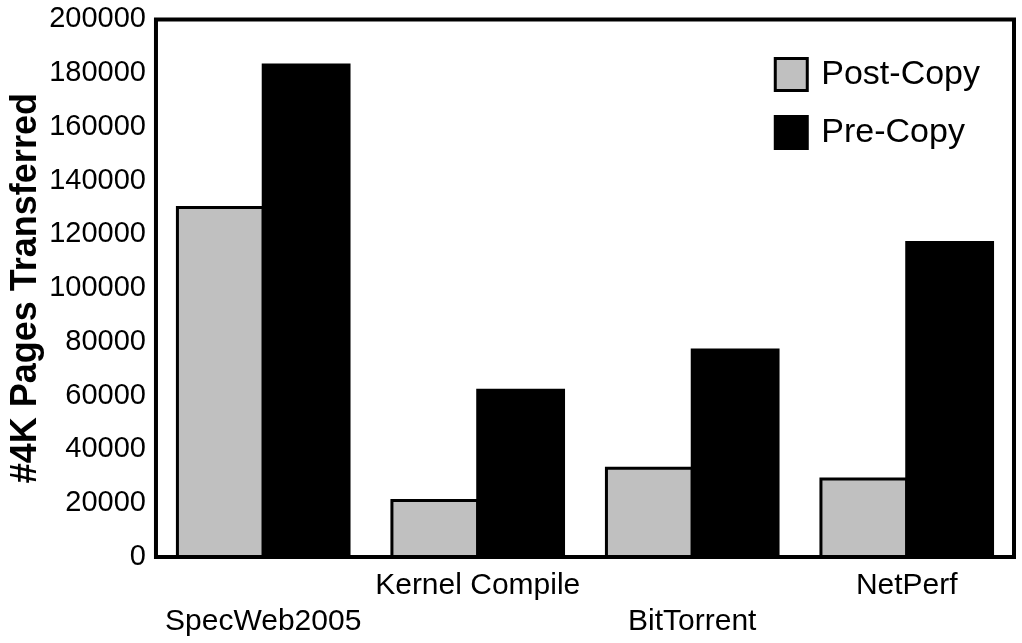 Image resolution: width=1022 pixels, height=643 pixels. Describe the element at coordinates (97, 232) in the screenshot. I see `y-tick-label: 120000` at that location.